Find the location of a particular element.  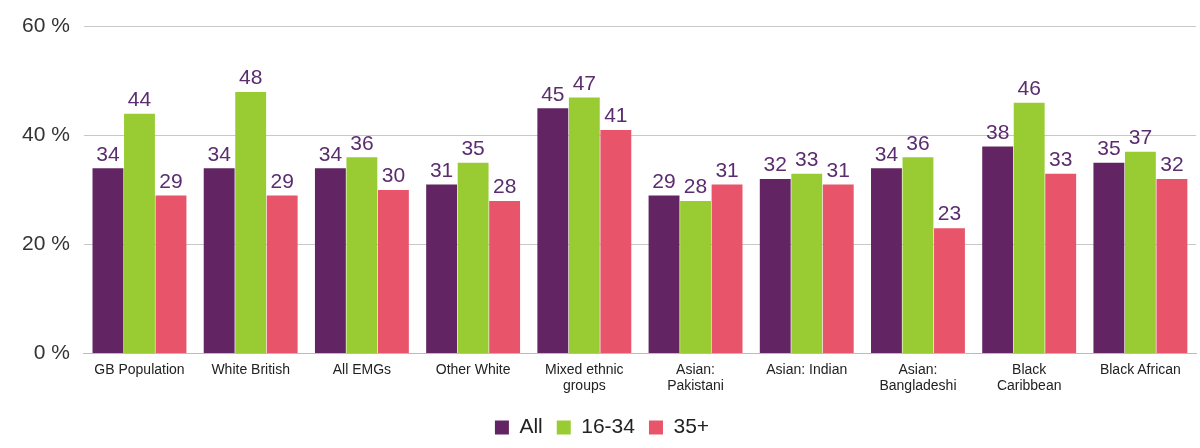

x-tick-label: White British is located at coordinates (250, 368).